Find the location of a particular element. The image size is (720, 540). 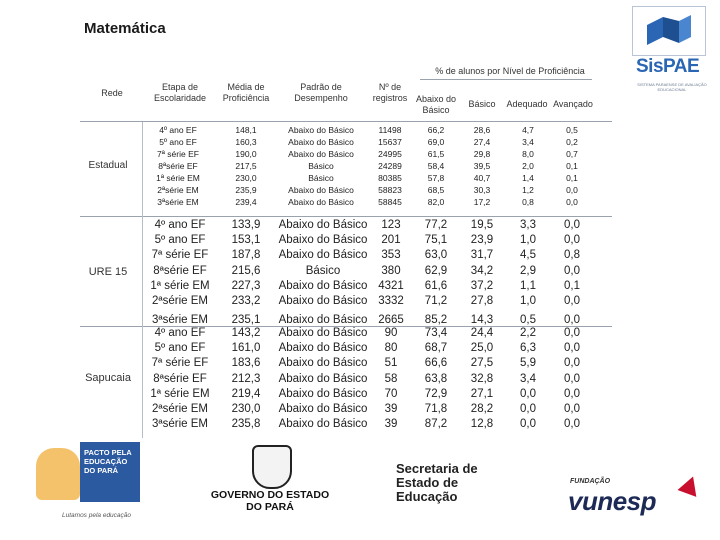

cell-abaixo: 58,4 is located at coordinates (436, 166).